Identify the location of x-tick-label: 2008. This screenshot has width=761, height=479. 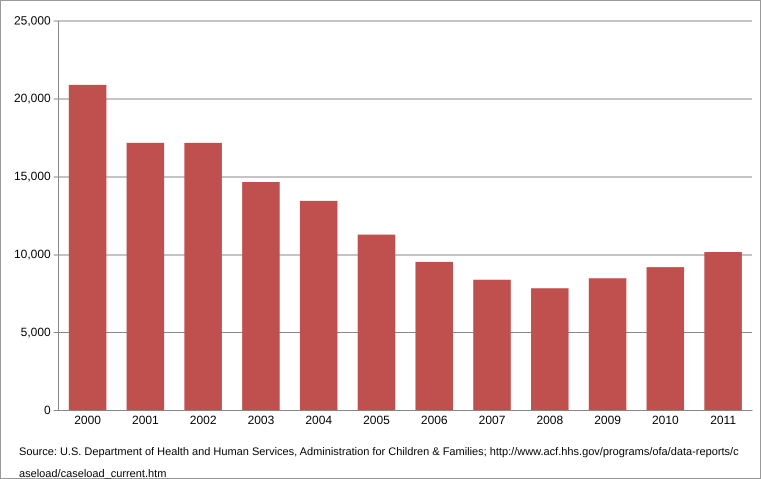
(550, 420).